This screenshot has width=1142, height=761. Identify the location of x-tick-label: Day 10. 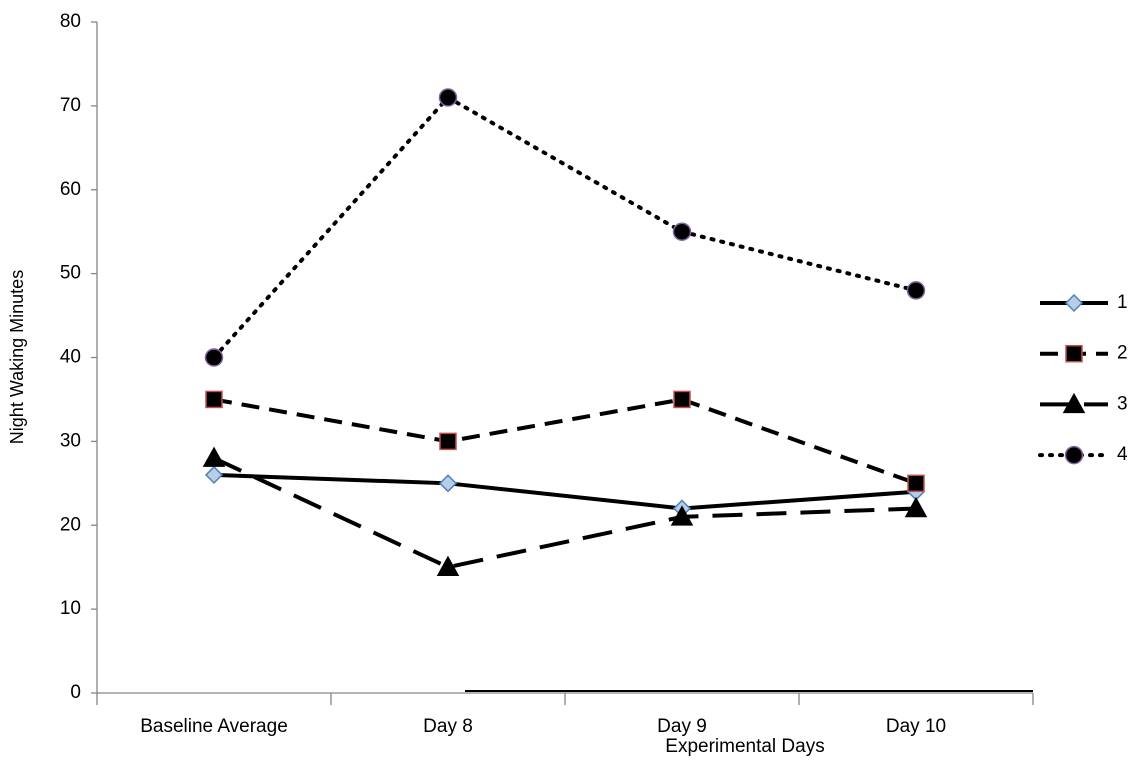
(916, 726).